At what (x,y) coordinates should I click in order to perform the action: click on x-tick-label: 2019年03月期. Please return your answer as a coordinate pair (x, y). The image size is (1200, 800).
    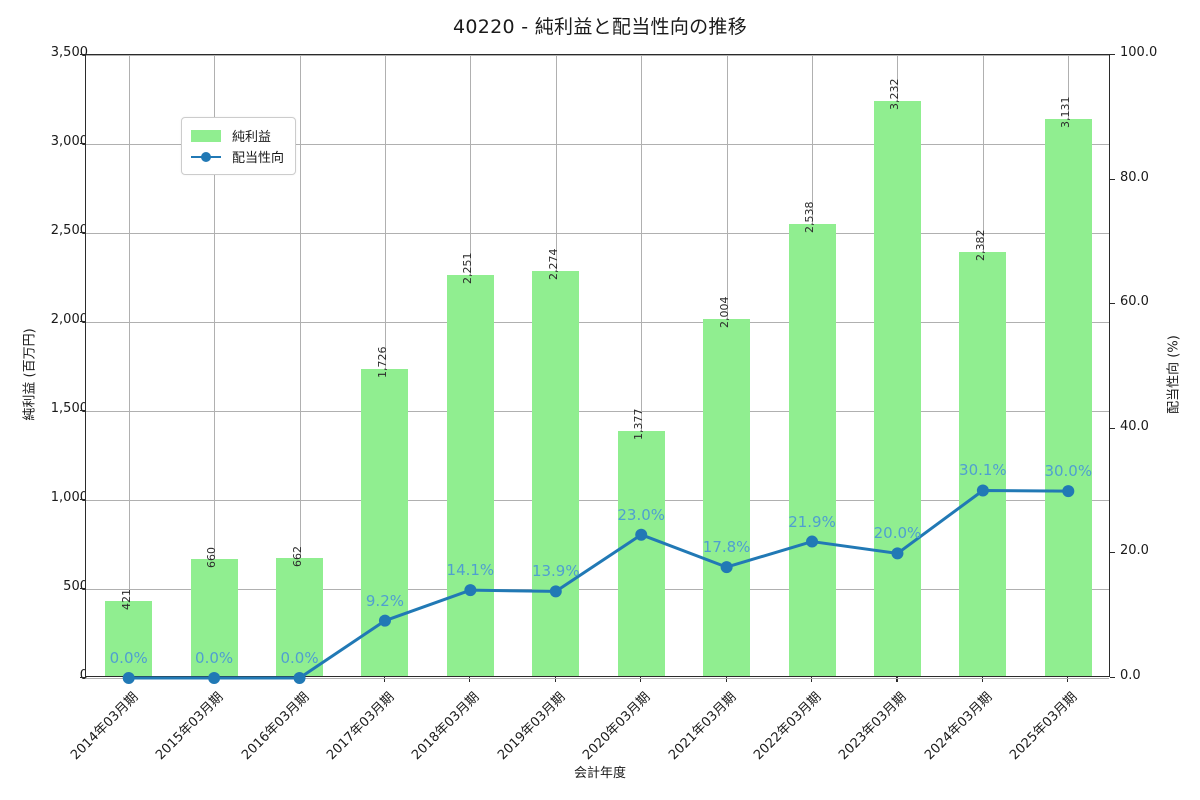
    Looking at the image, I should click on (531, 726).